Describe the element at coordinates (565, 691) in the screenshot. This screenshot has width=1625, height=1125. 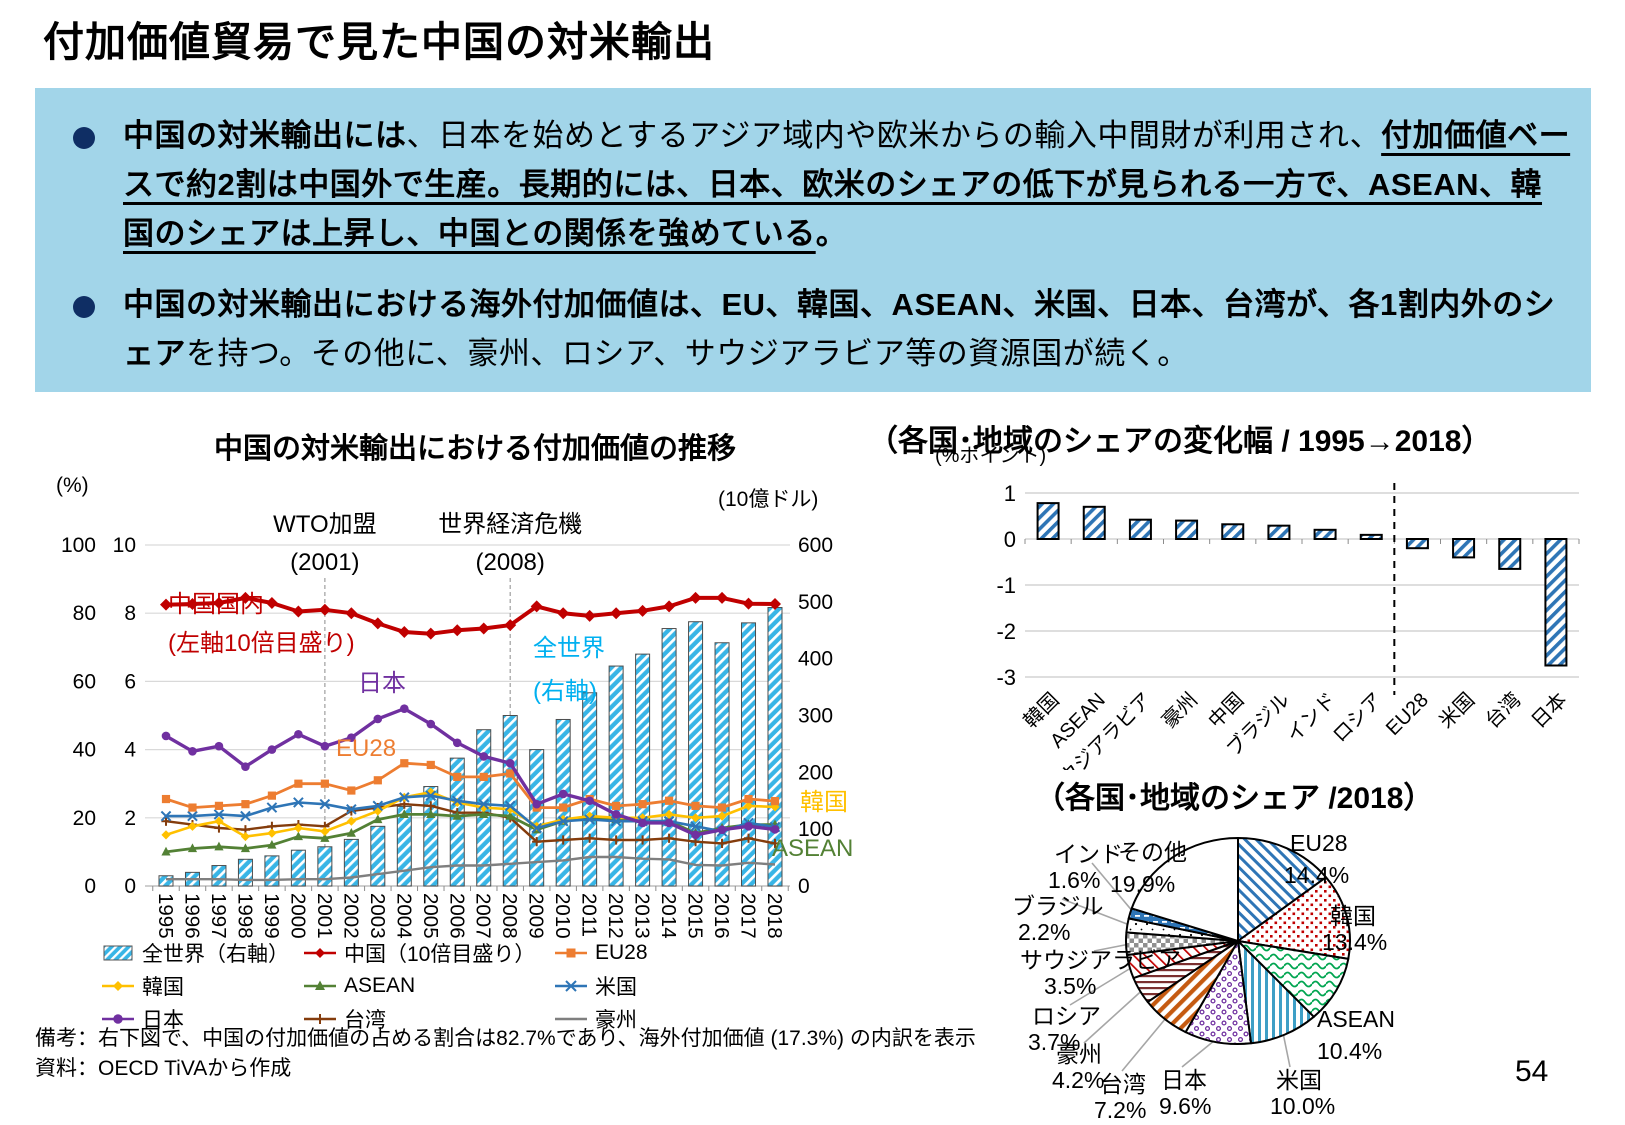
I see `series-label: (右軸)` at that location.